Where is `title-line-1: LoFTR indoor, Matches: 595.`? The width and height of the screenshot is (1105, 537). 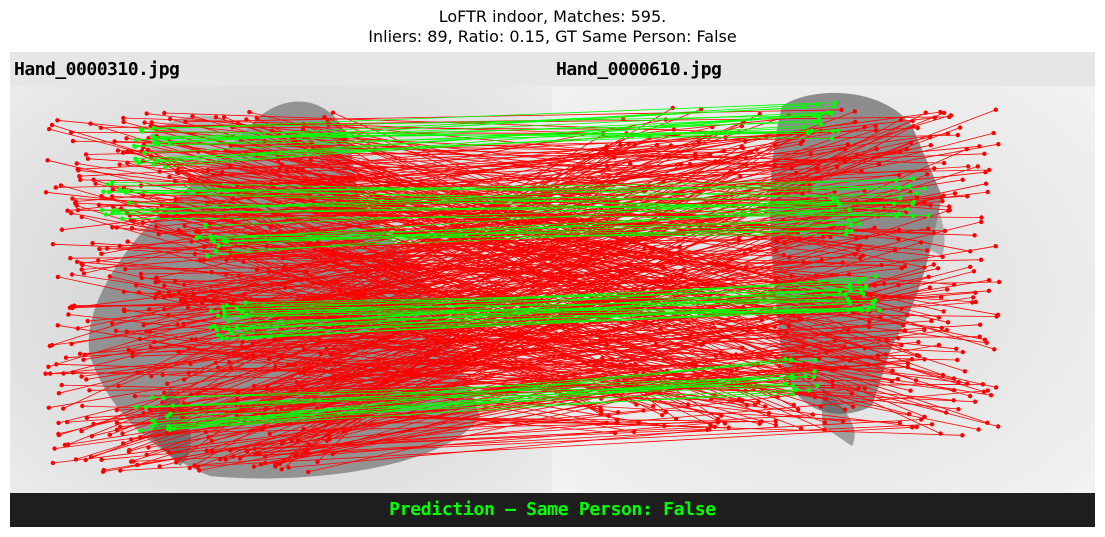 title-line-1: LoFTR indoor, Matches: 595. is located at coordinates (552, 16).